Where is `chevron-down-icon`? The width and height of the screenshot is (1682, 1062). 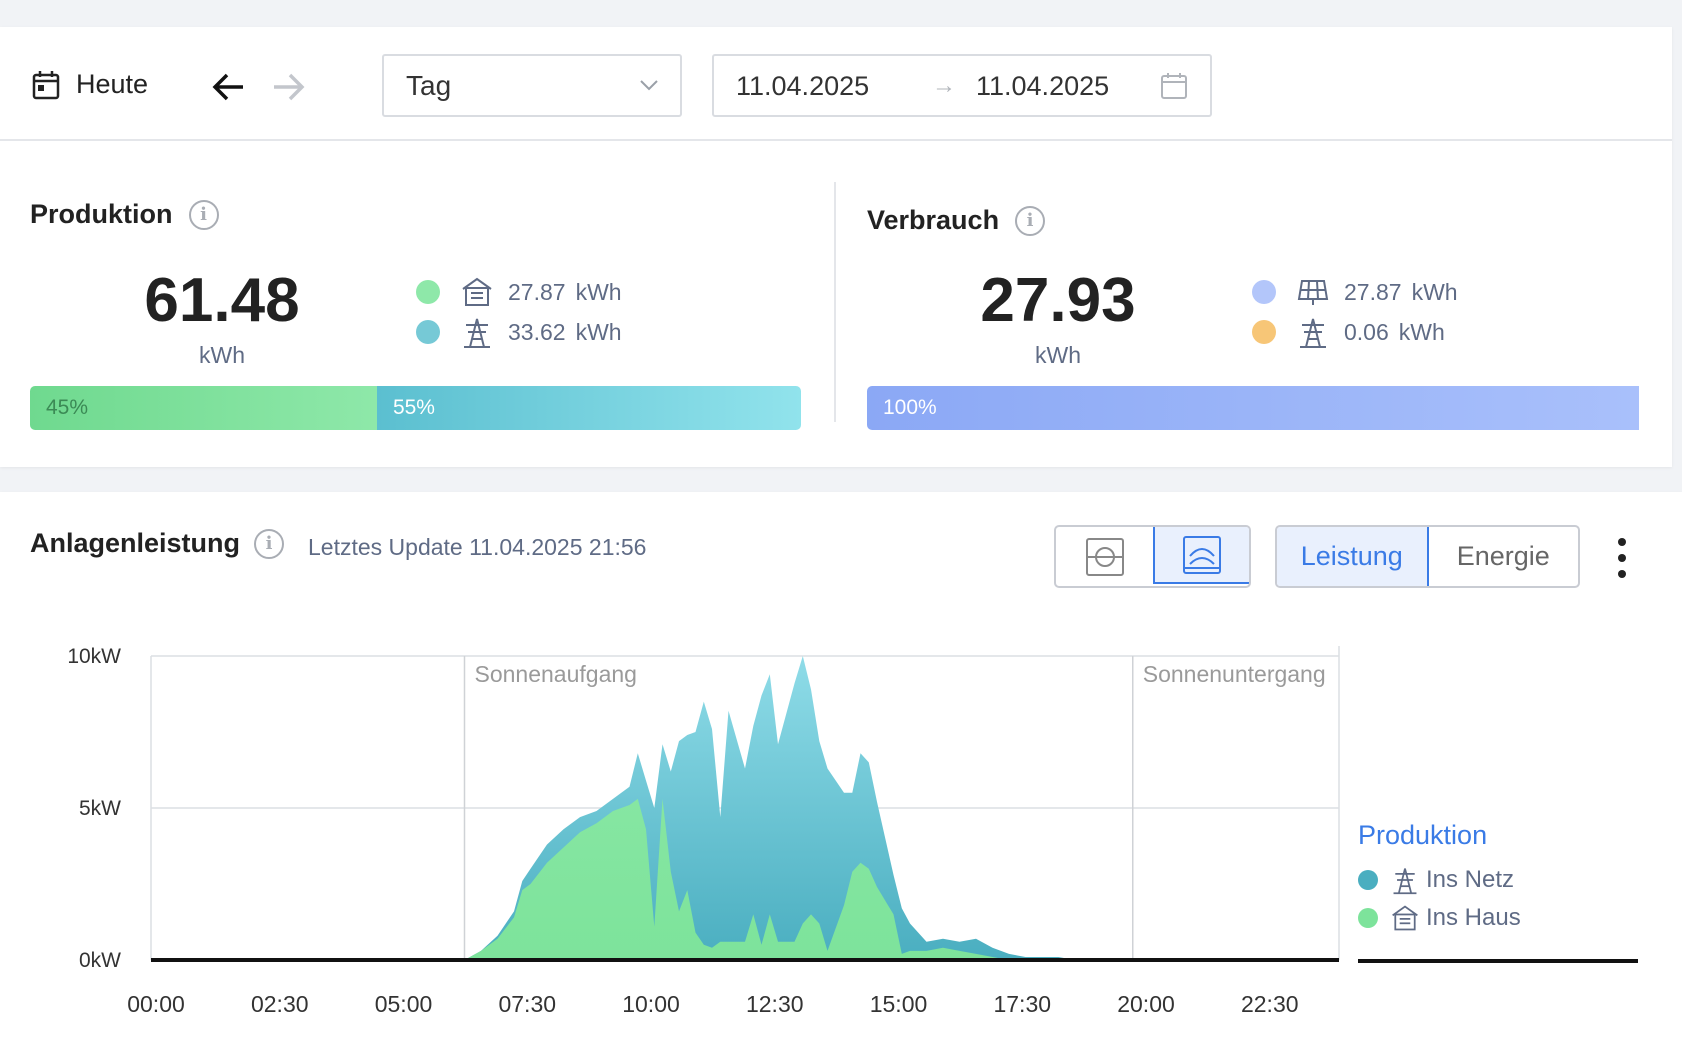
chevron-down-icon is located at coordinates (649, 85).